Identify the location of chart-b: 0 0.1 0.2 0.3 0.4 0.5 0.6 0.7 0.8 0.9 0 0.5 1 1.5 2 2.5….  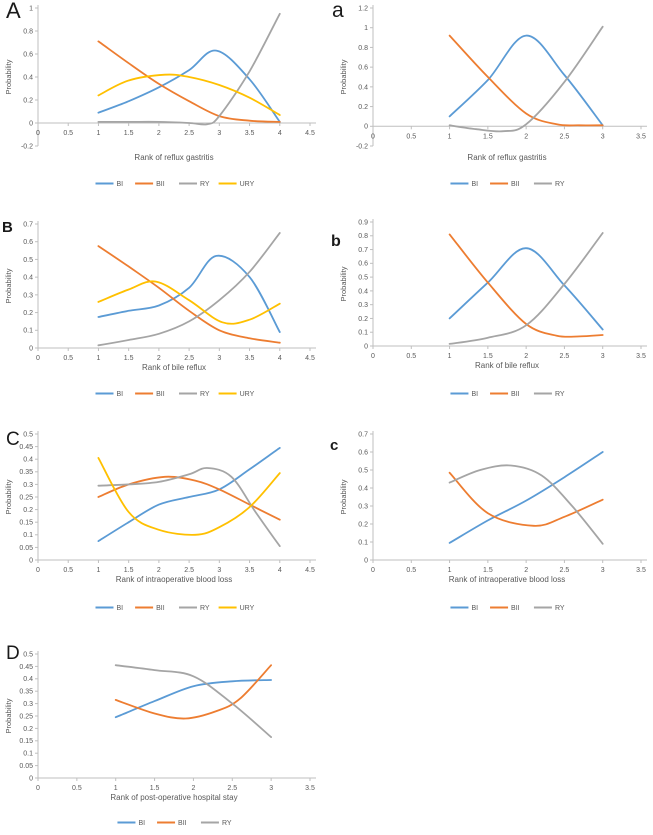
(493, 308).